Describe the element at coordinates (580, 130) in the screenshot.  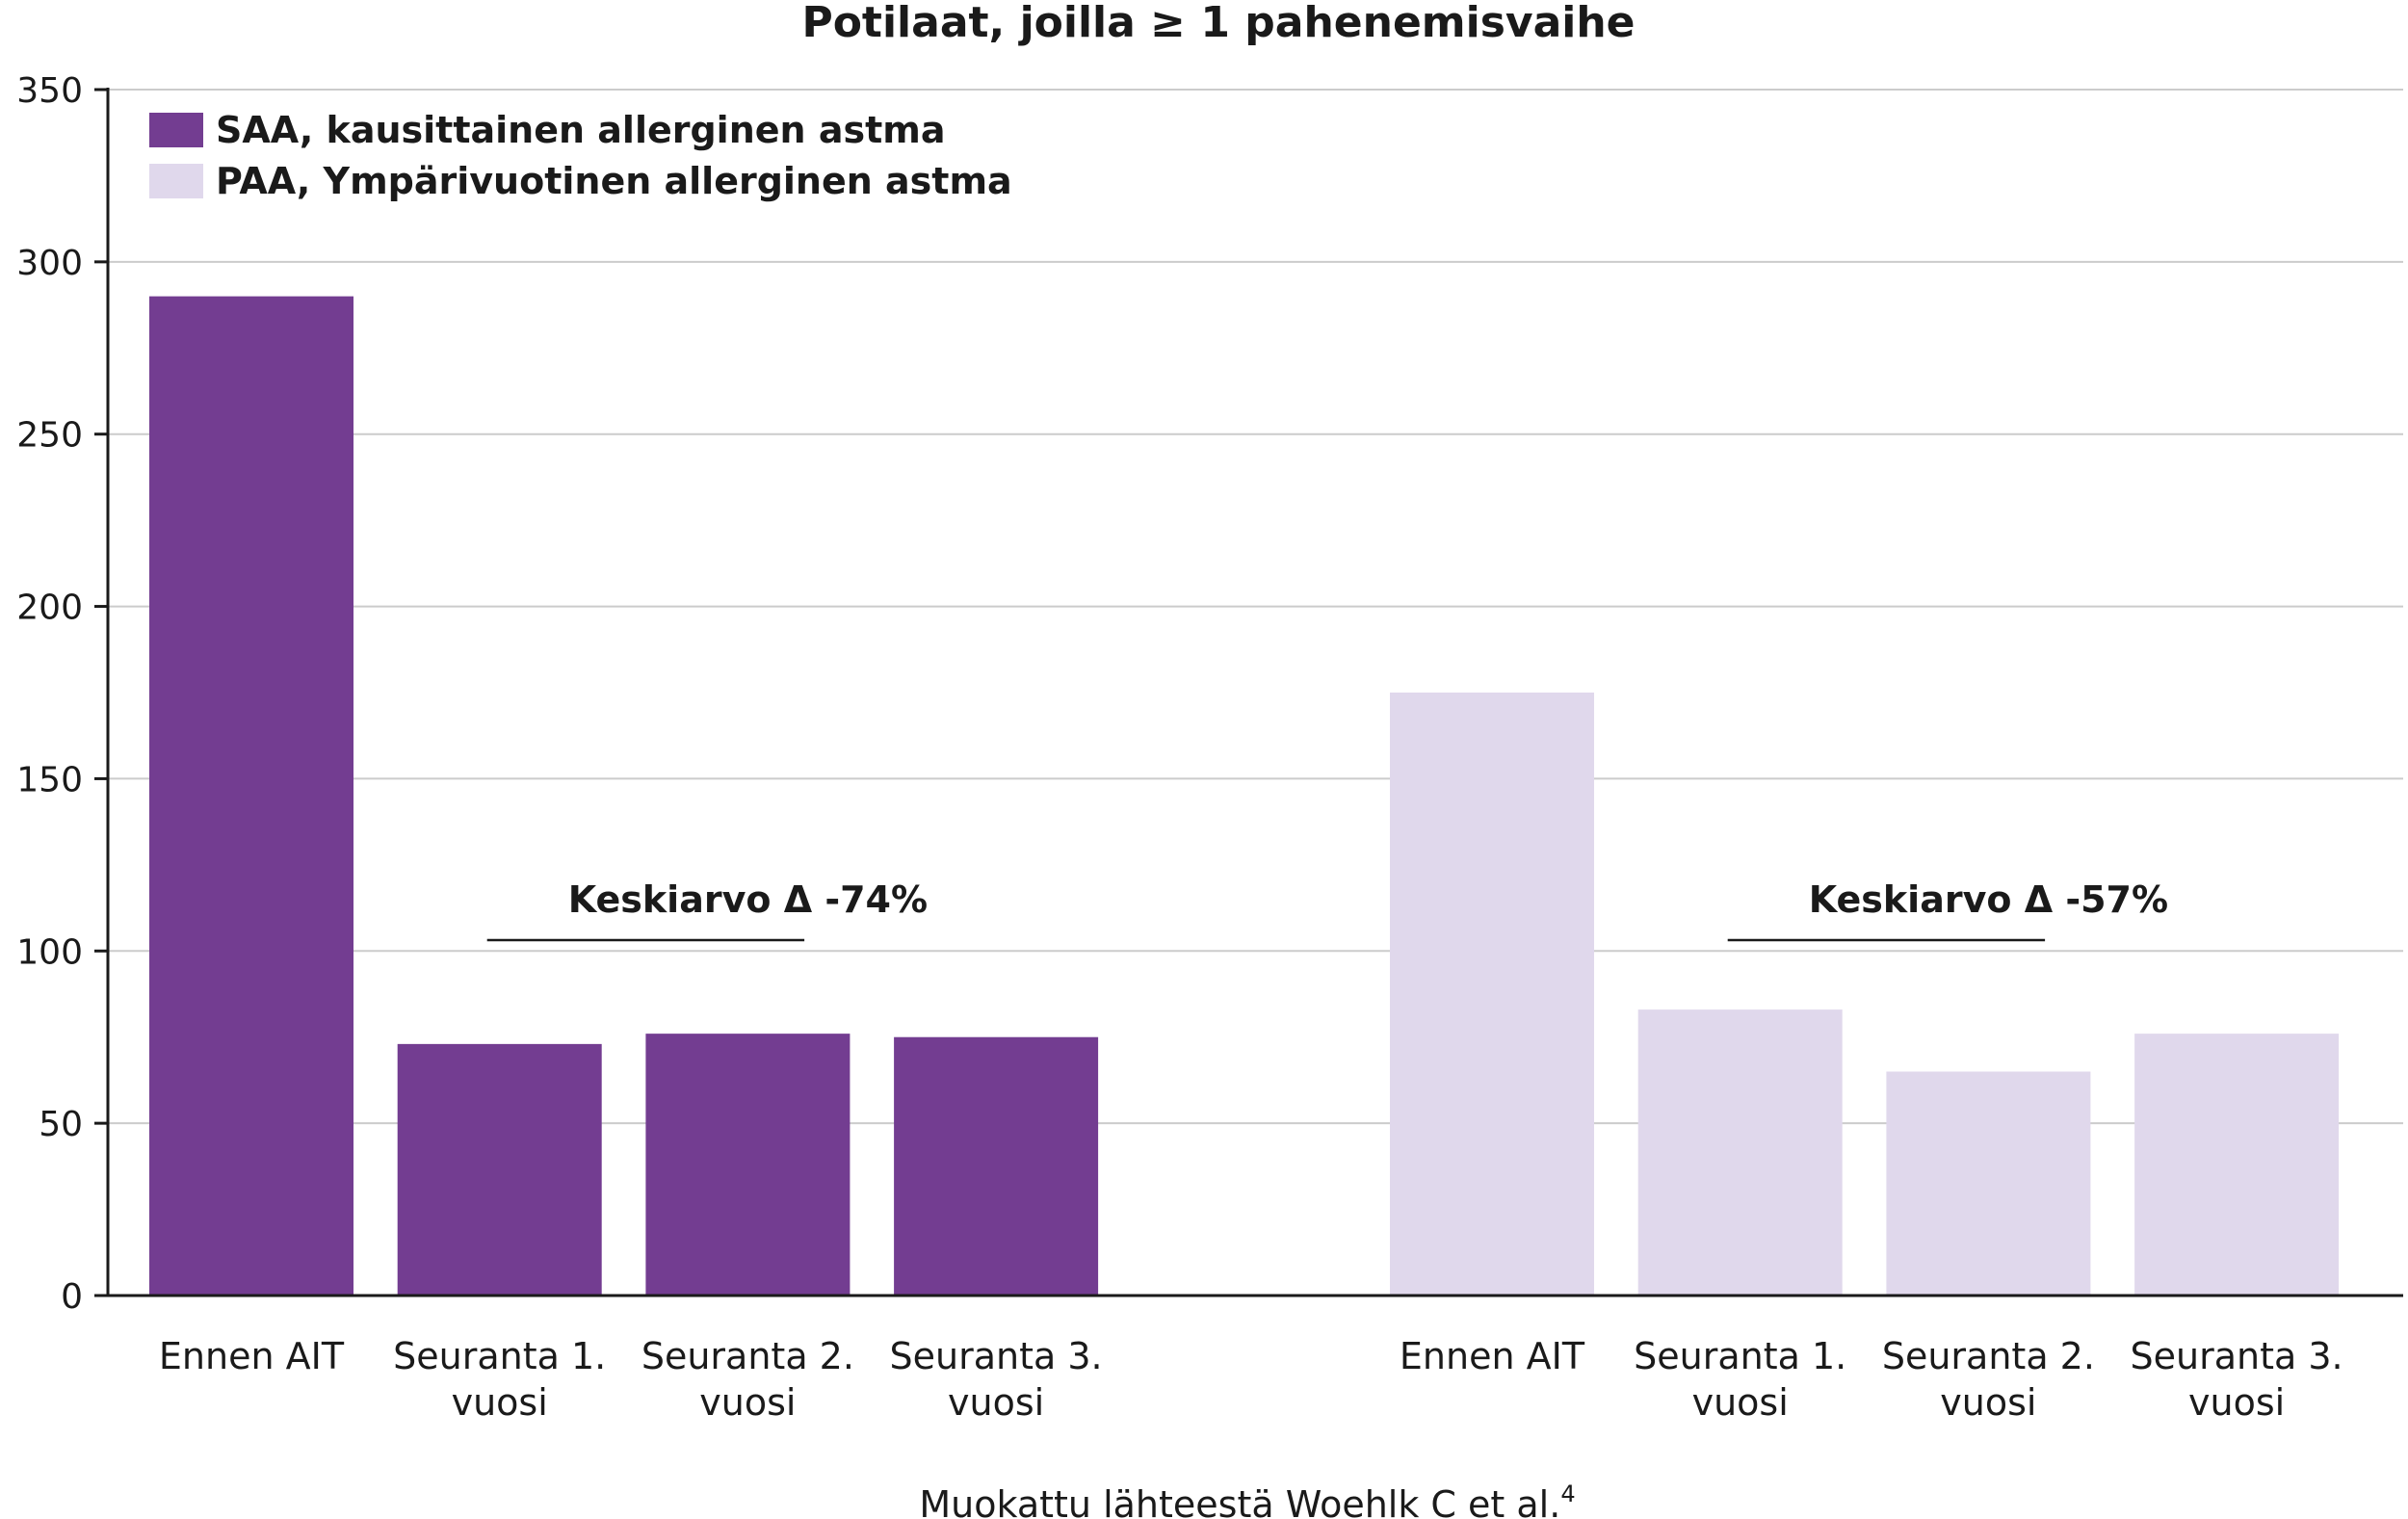
I see `legend-label: SAA, kausittainen allerginen astma` at that location.